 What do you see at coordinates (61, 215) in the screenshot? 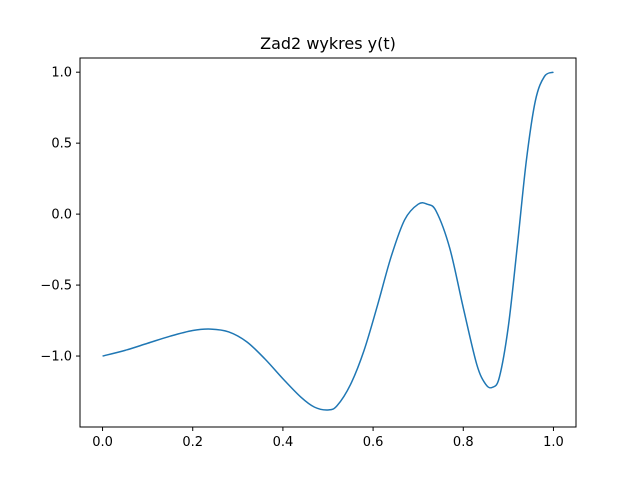
I see `y-tick-label: 0.0` at bounding box center [61, 215].